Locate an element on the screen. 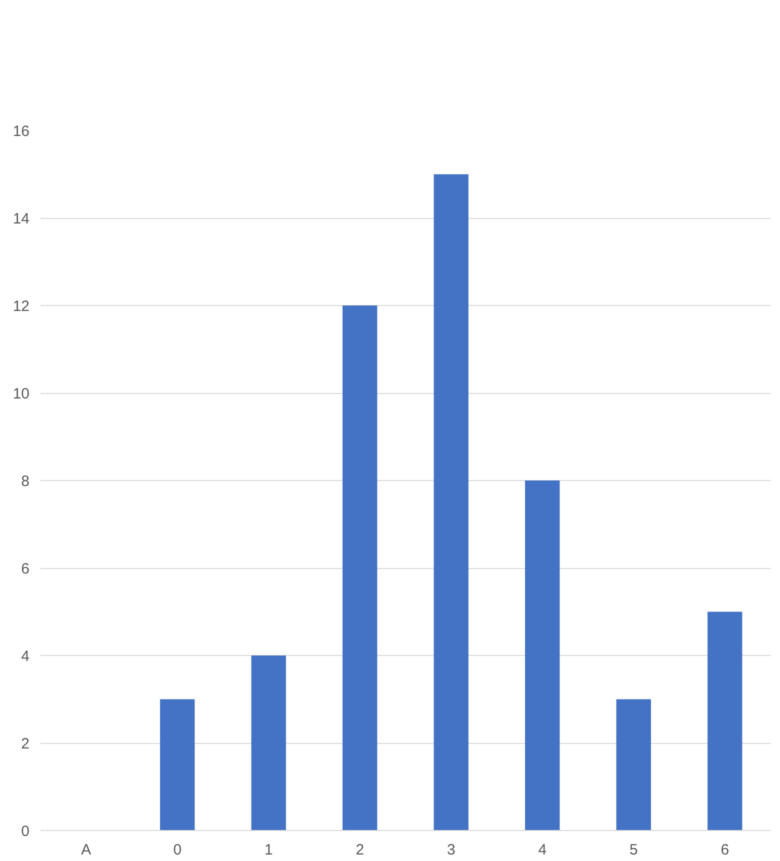  x-tick-label: 3 is located at coordinates (451, 850).